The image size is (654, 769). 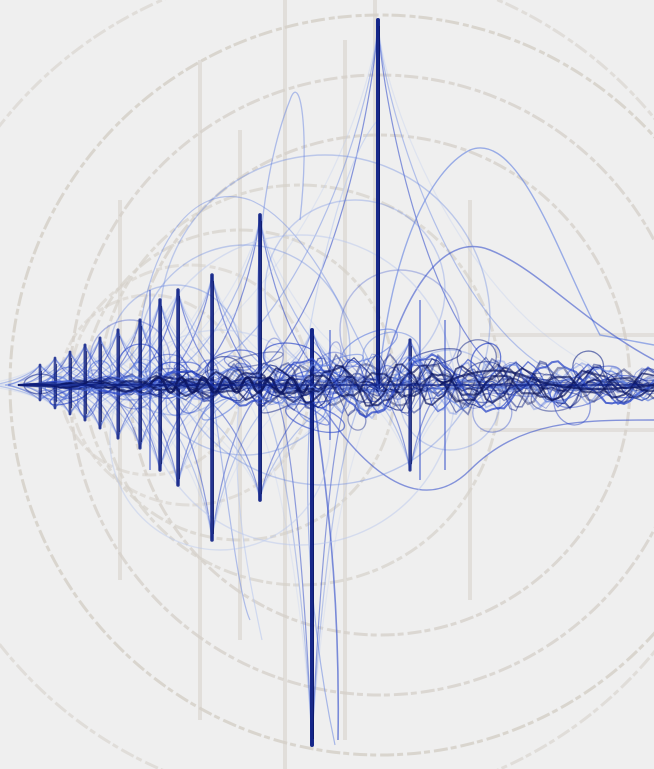 What do you see at coordinates (546, 380) in the screenshot?
I see `right-tail` at bounding box center [546, 380].